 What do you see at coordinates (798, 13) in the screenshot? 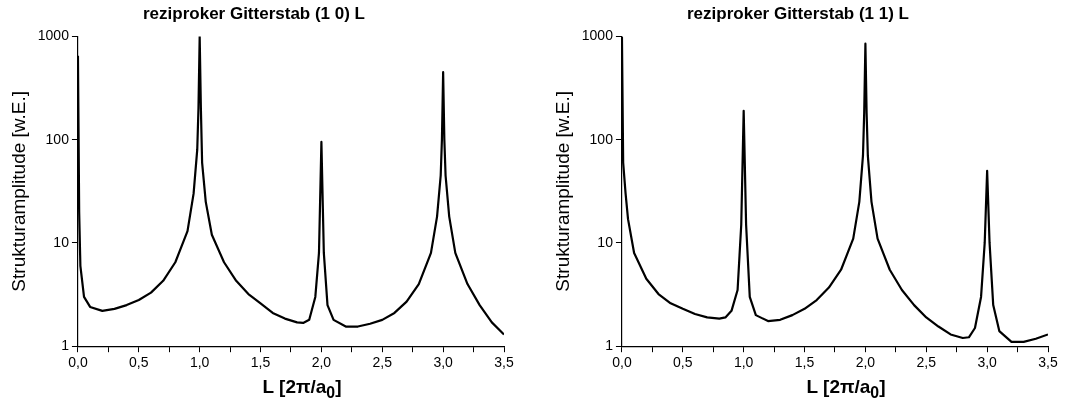
I see `chart-title: reziproker Gitterstab (1 1) L` at bounding box center [798, 13].